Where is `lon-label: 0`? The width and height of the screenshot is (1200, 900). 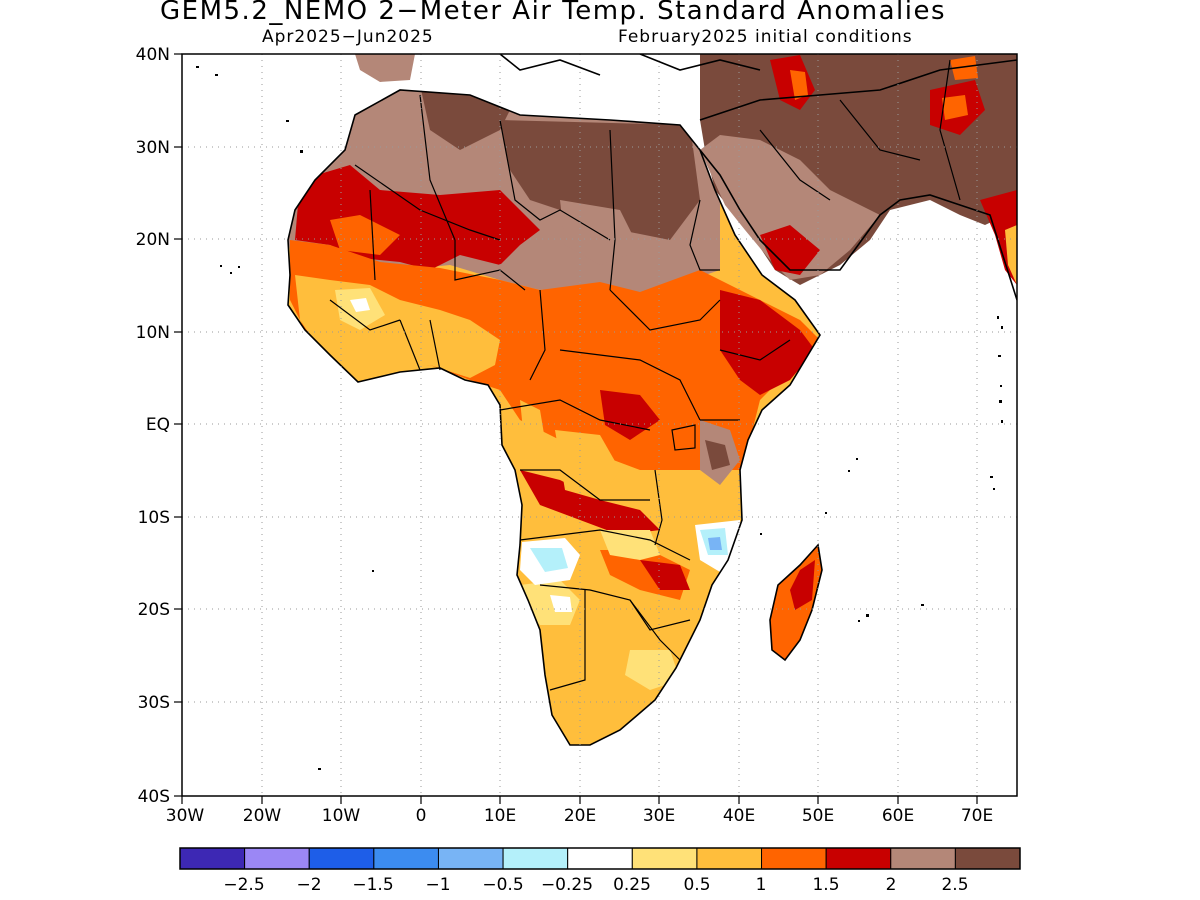 lon-label: 0 is located at coordinates (421, 816).